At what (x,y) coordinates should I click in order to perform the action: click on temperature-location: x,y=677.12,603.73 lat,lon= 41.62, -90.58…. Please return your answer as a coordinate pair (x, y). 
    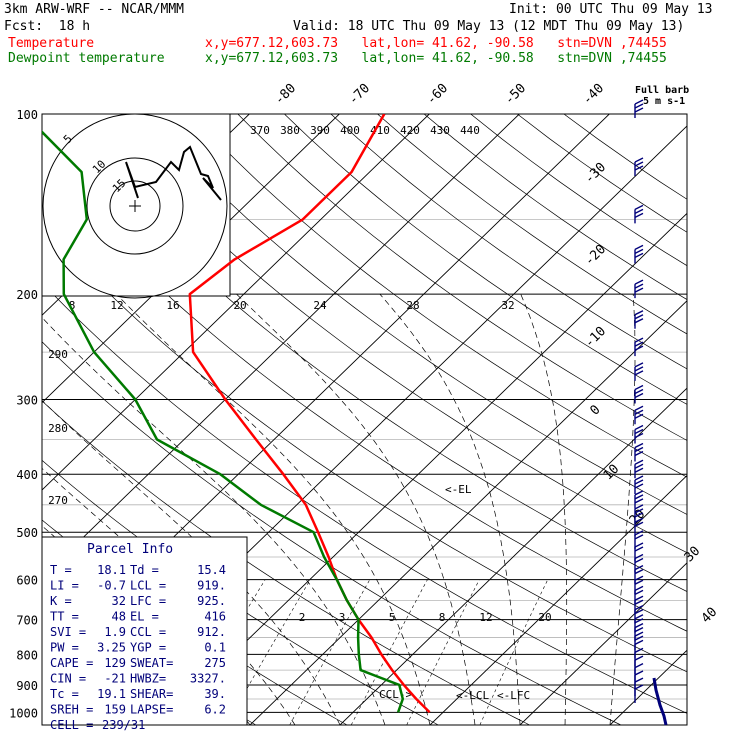
    Looking at the image, I should click on (436, 43).